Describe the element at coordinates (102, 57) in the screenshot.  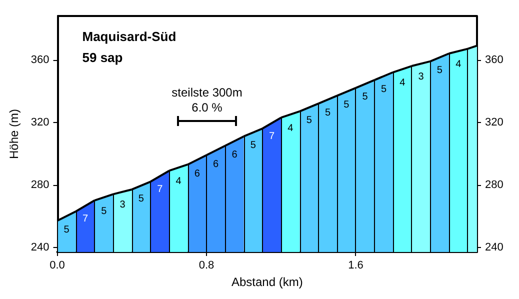
I see `text: 59 sap` at that location.